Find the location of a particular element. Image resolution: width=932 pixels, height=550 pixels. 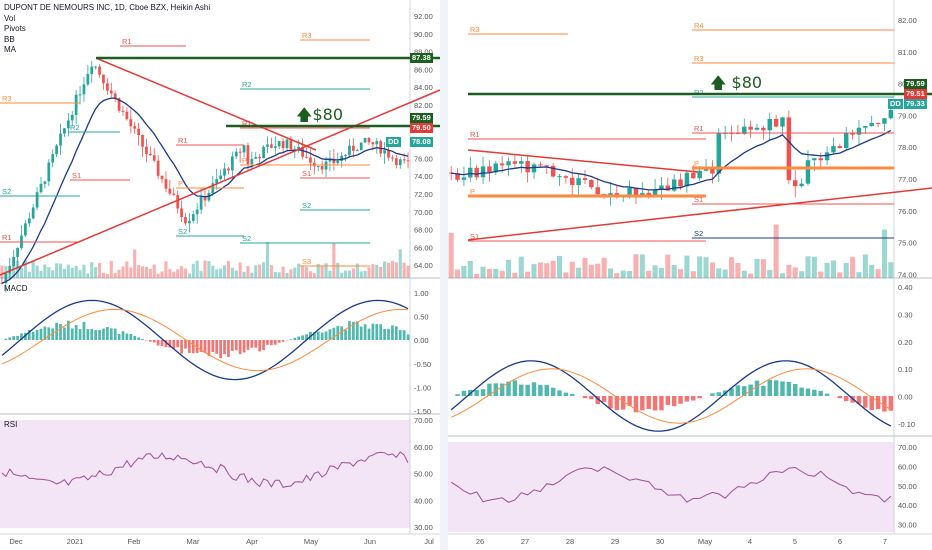

pivot-level-label: S3 is located at coordinates (306, 261).